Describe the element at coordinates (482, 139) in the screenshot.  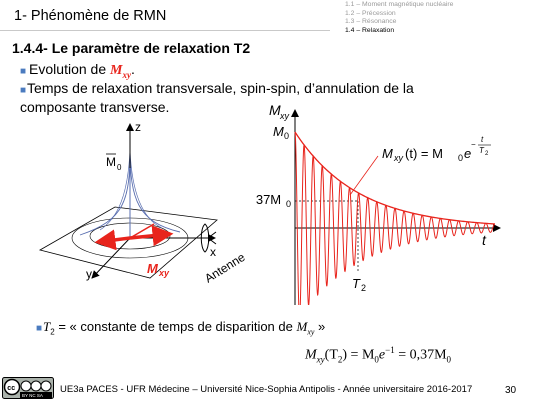
I see `svg-text: t` at that location.